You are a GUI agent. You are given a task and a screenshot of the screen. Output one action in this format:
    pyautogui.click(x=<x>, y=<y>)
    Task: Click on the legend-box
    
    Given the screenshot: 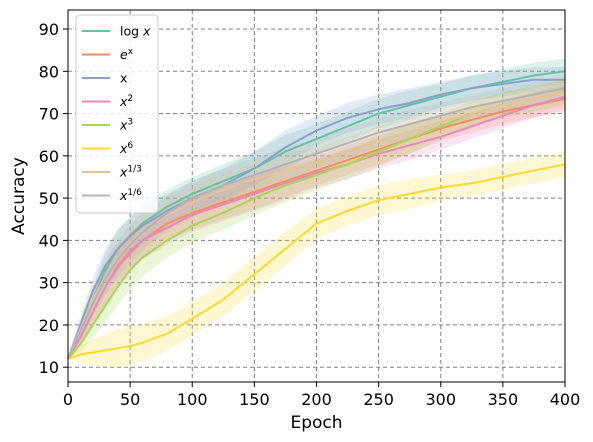 What is the action you would take?
    pyautogui.click(x=117, y=114)
    